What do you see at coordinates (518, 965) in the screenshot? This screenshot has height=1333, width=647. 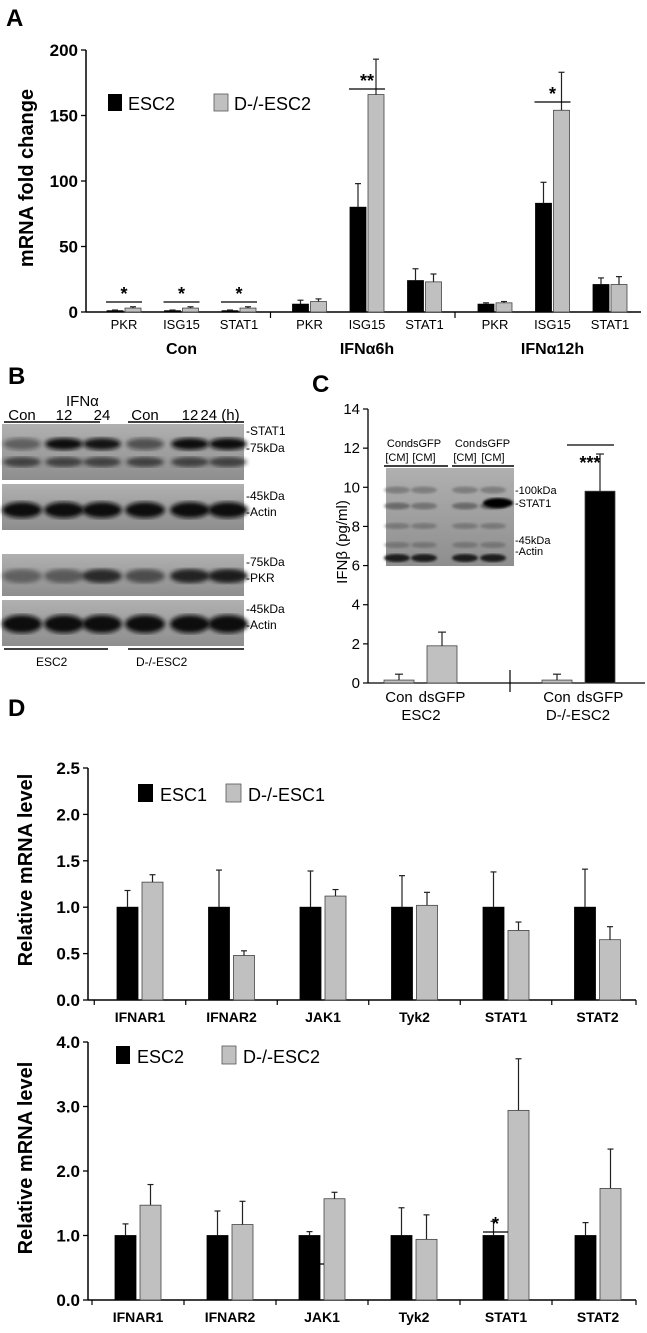 I see `bar-DESC1-stat1` at bounding box center [518, 965].